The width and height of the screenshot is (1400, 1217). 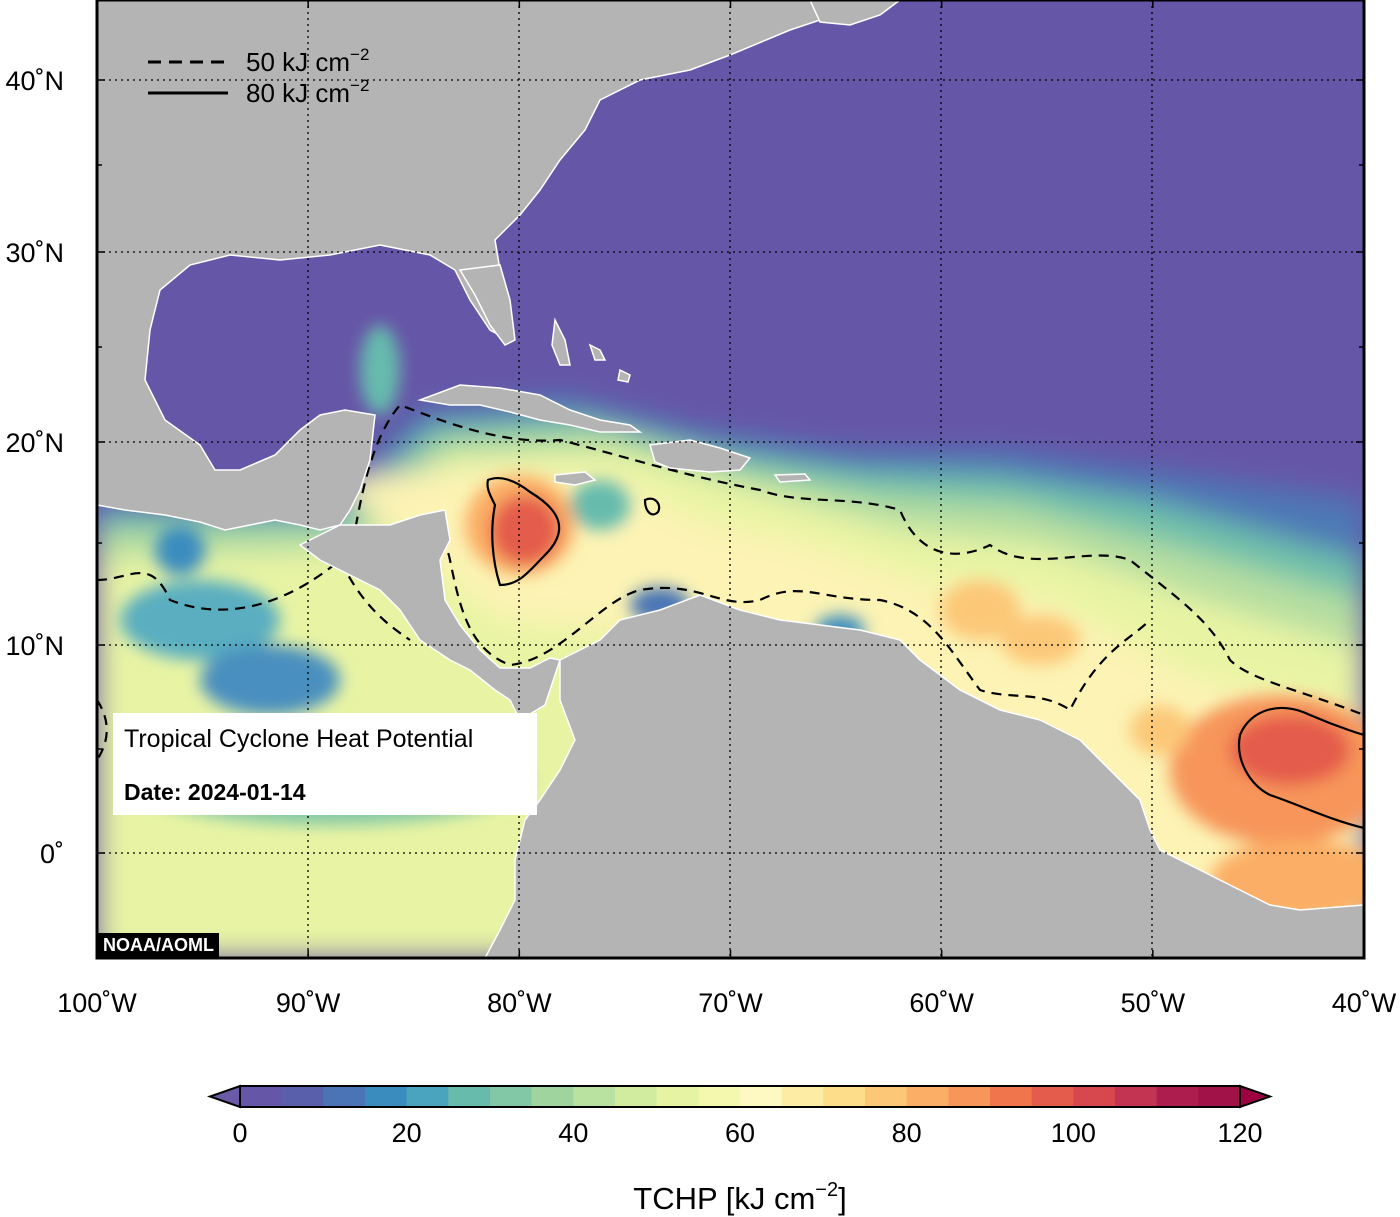 I want to click on info-date: Date: 2024-01-14, so click(x=215, y=792).